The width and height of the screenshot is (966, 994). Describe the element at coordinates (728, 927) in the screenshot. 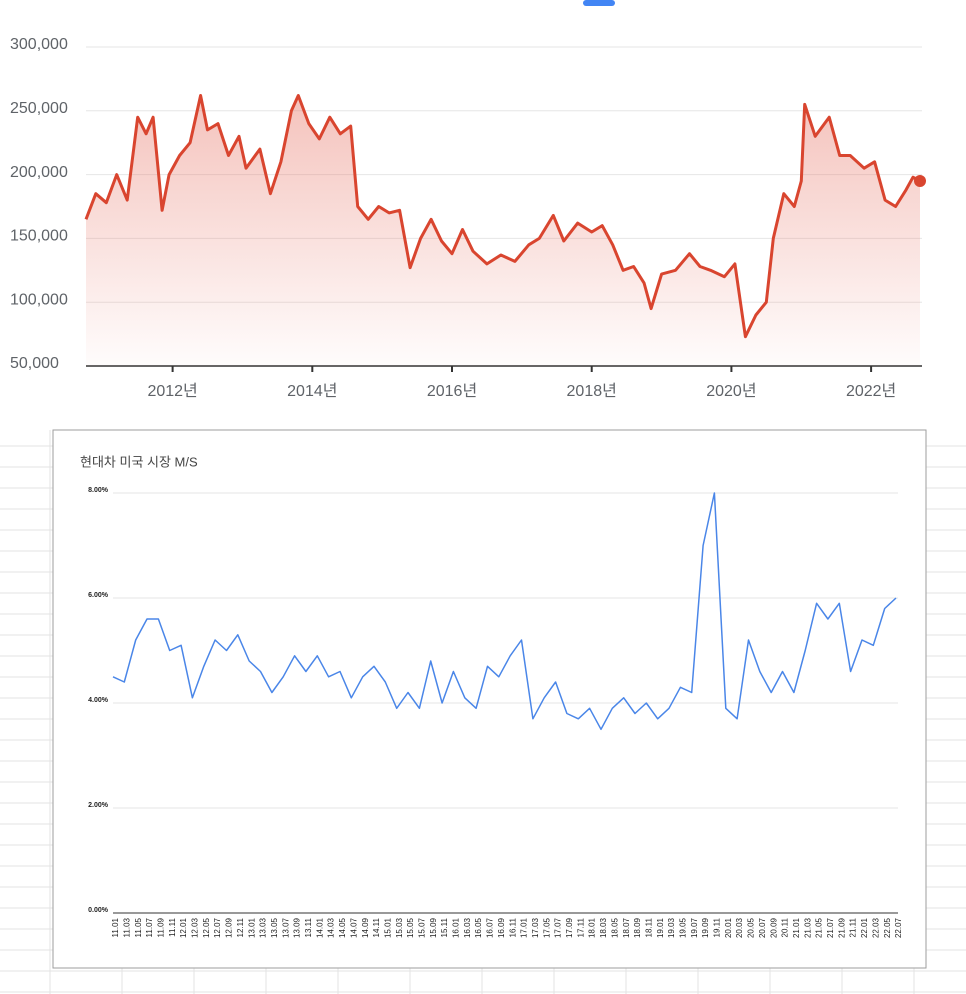

I see `x-tick-label: 20.01` at that location.